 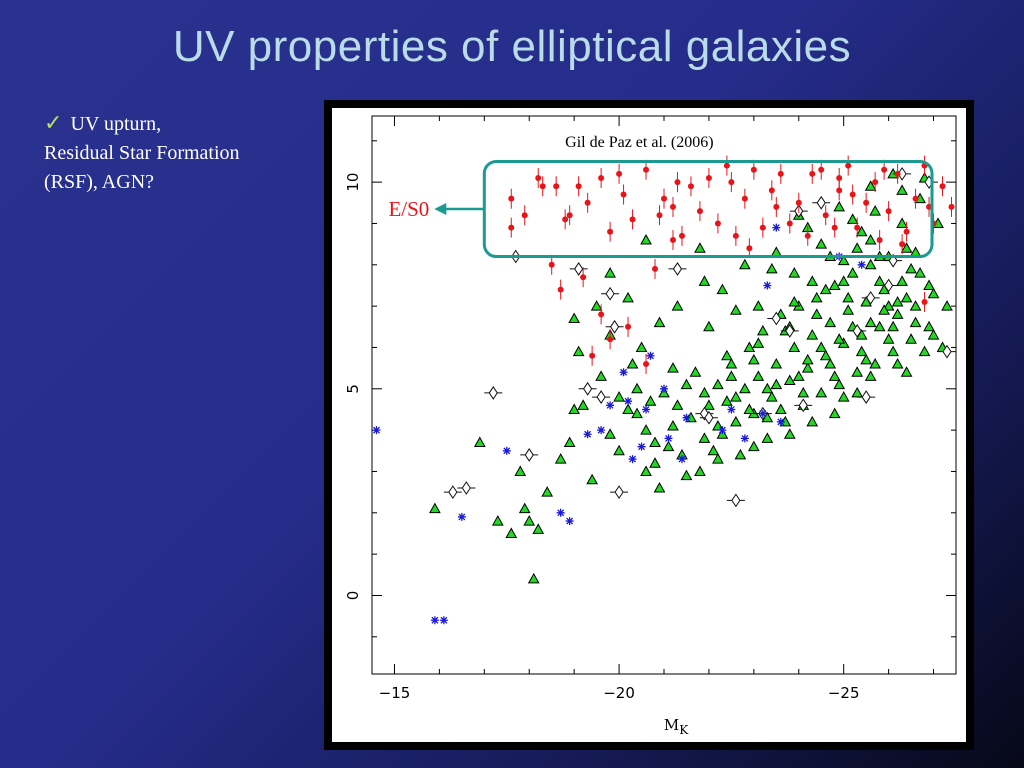 I want to click on slide-title: UV properties of elliptical galaxies, so click(x=512, y=46).